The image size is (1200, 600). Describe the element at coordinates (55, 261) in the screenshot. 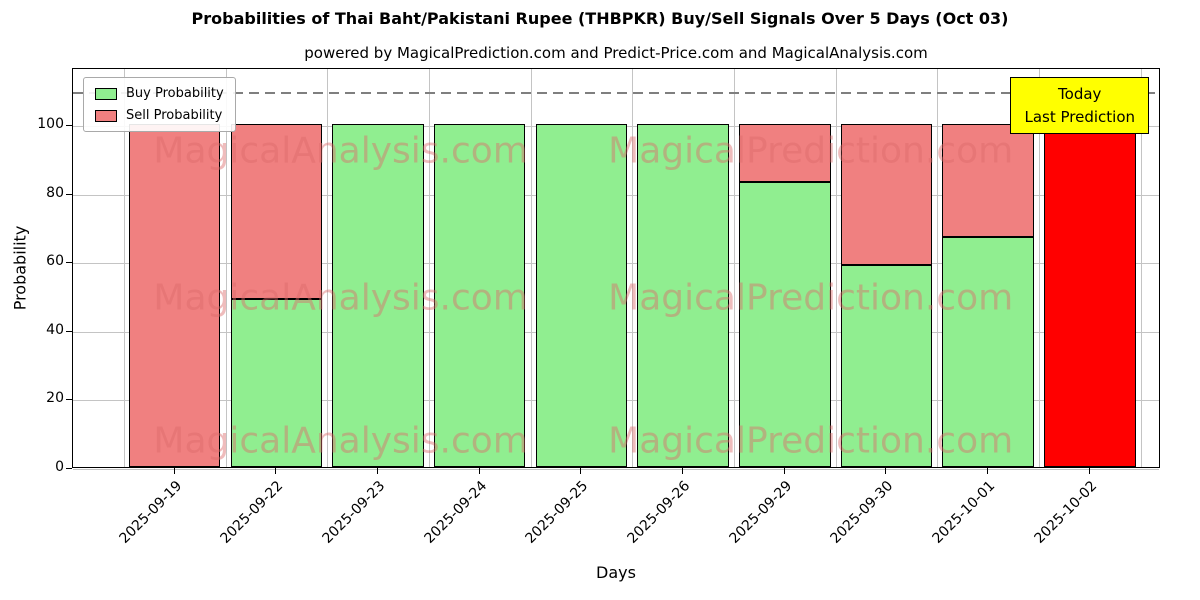

I see `y-tick-label: 60` at that location.